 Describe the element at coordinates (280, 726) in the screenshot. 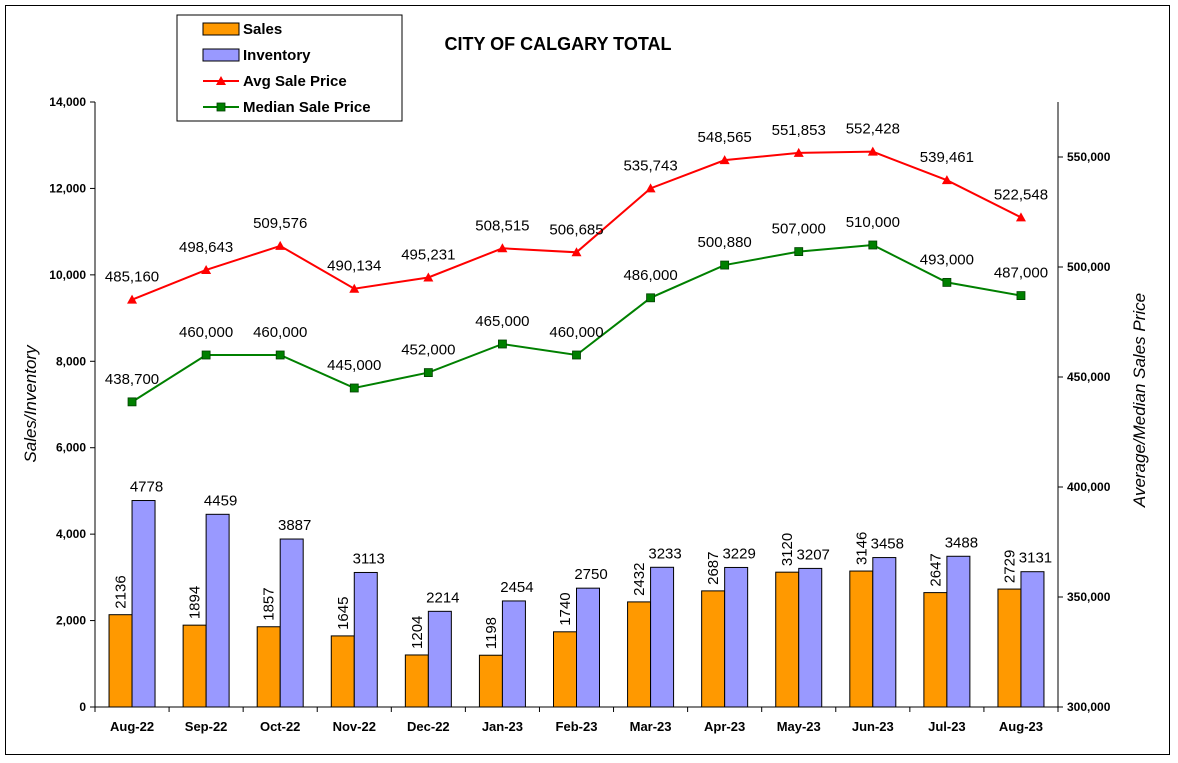

I see `x-tick-label: Oct-22` at that location.